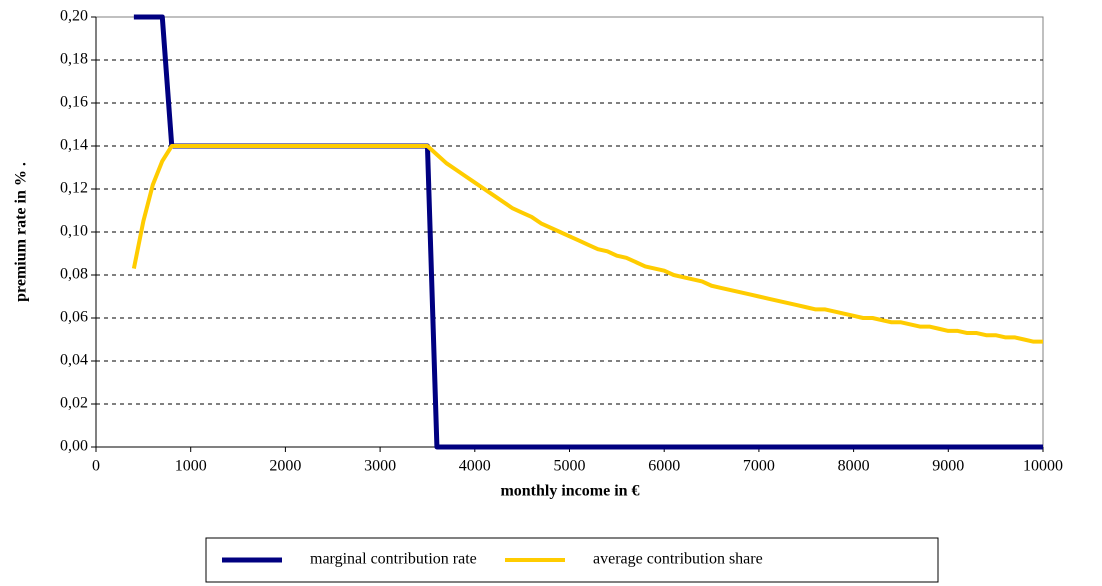 This screenshot has width=1102, height=586. What do you see at coordinates (96, 466) in the screenshot?
I see `x-tick-label: 0` at bounding box center [96, 466].